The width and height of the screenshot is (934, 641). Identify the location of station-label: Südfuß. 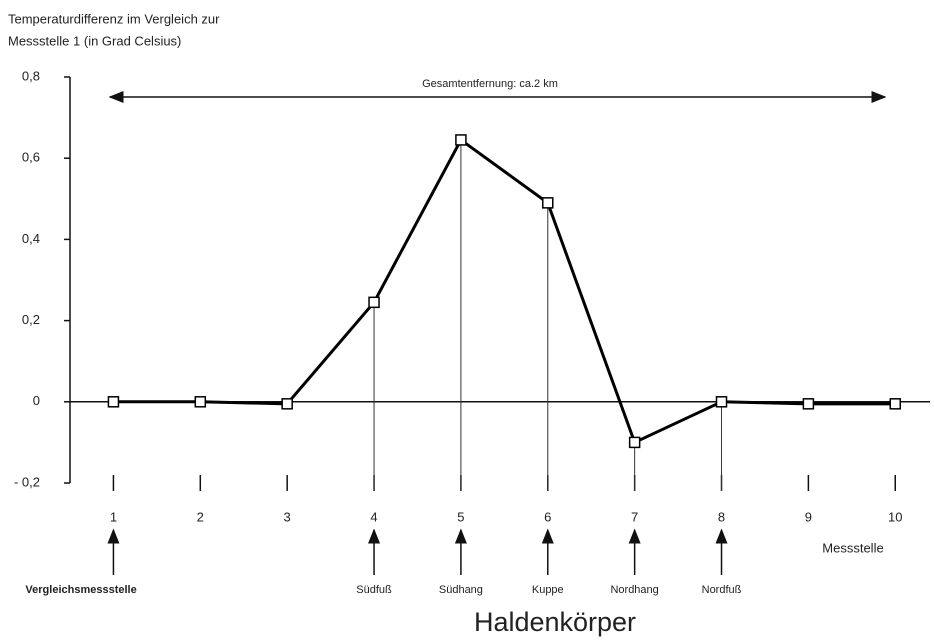
(374, 590).